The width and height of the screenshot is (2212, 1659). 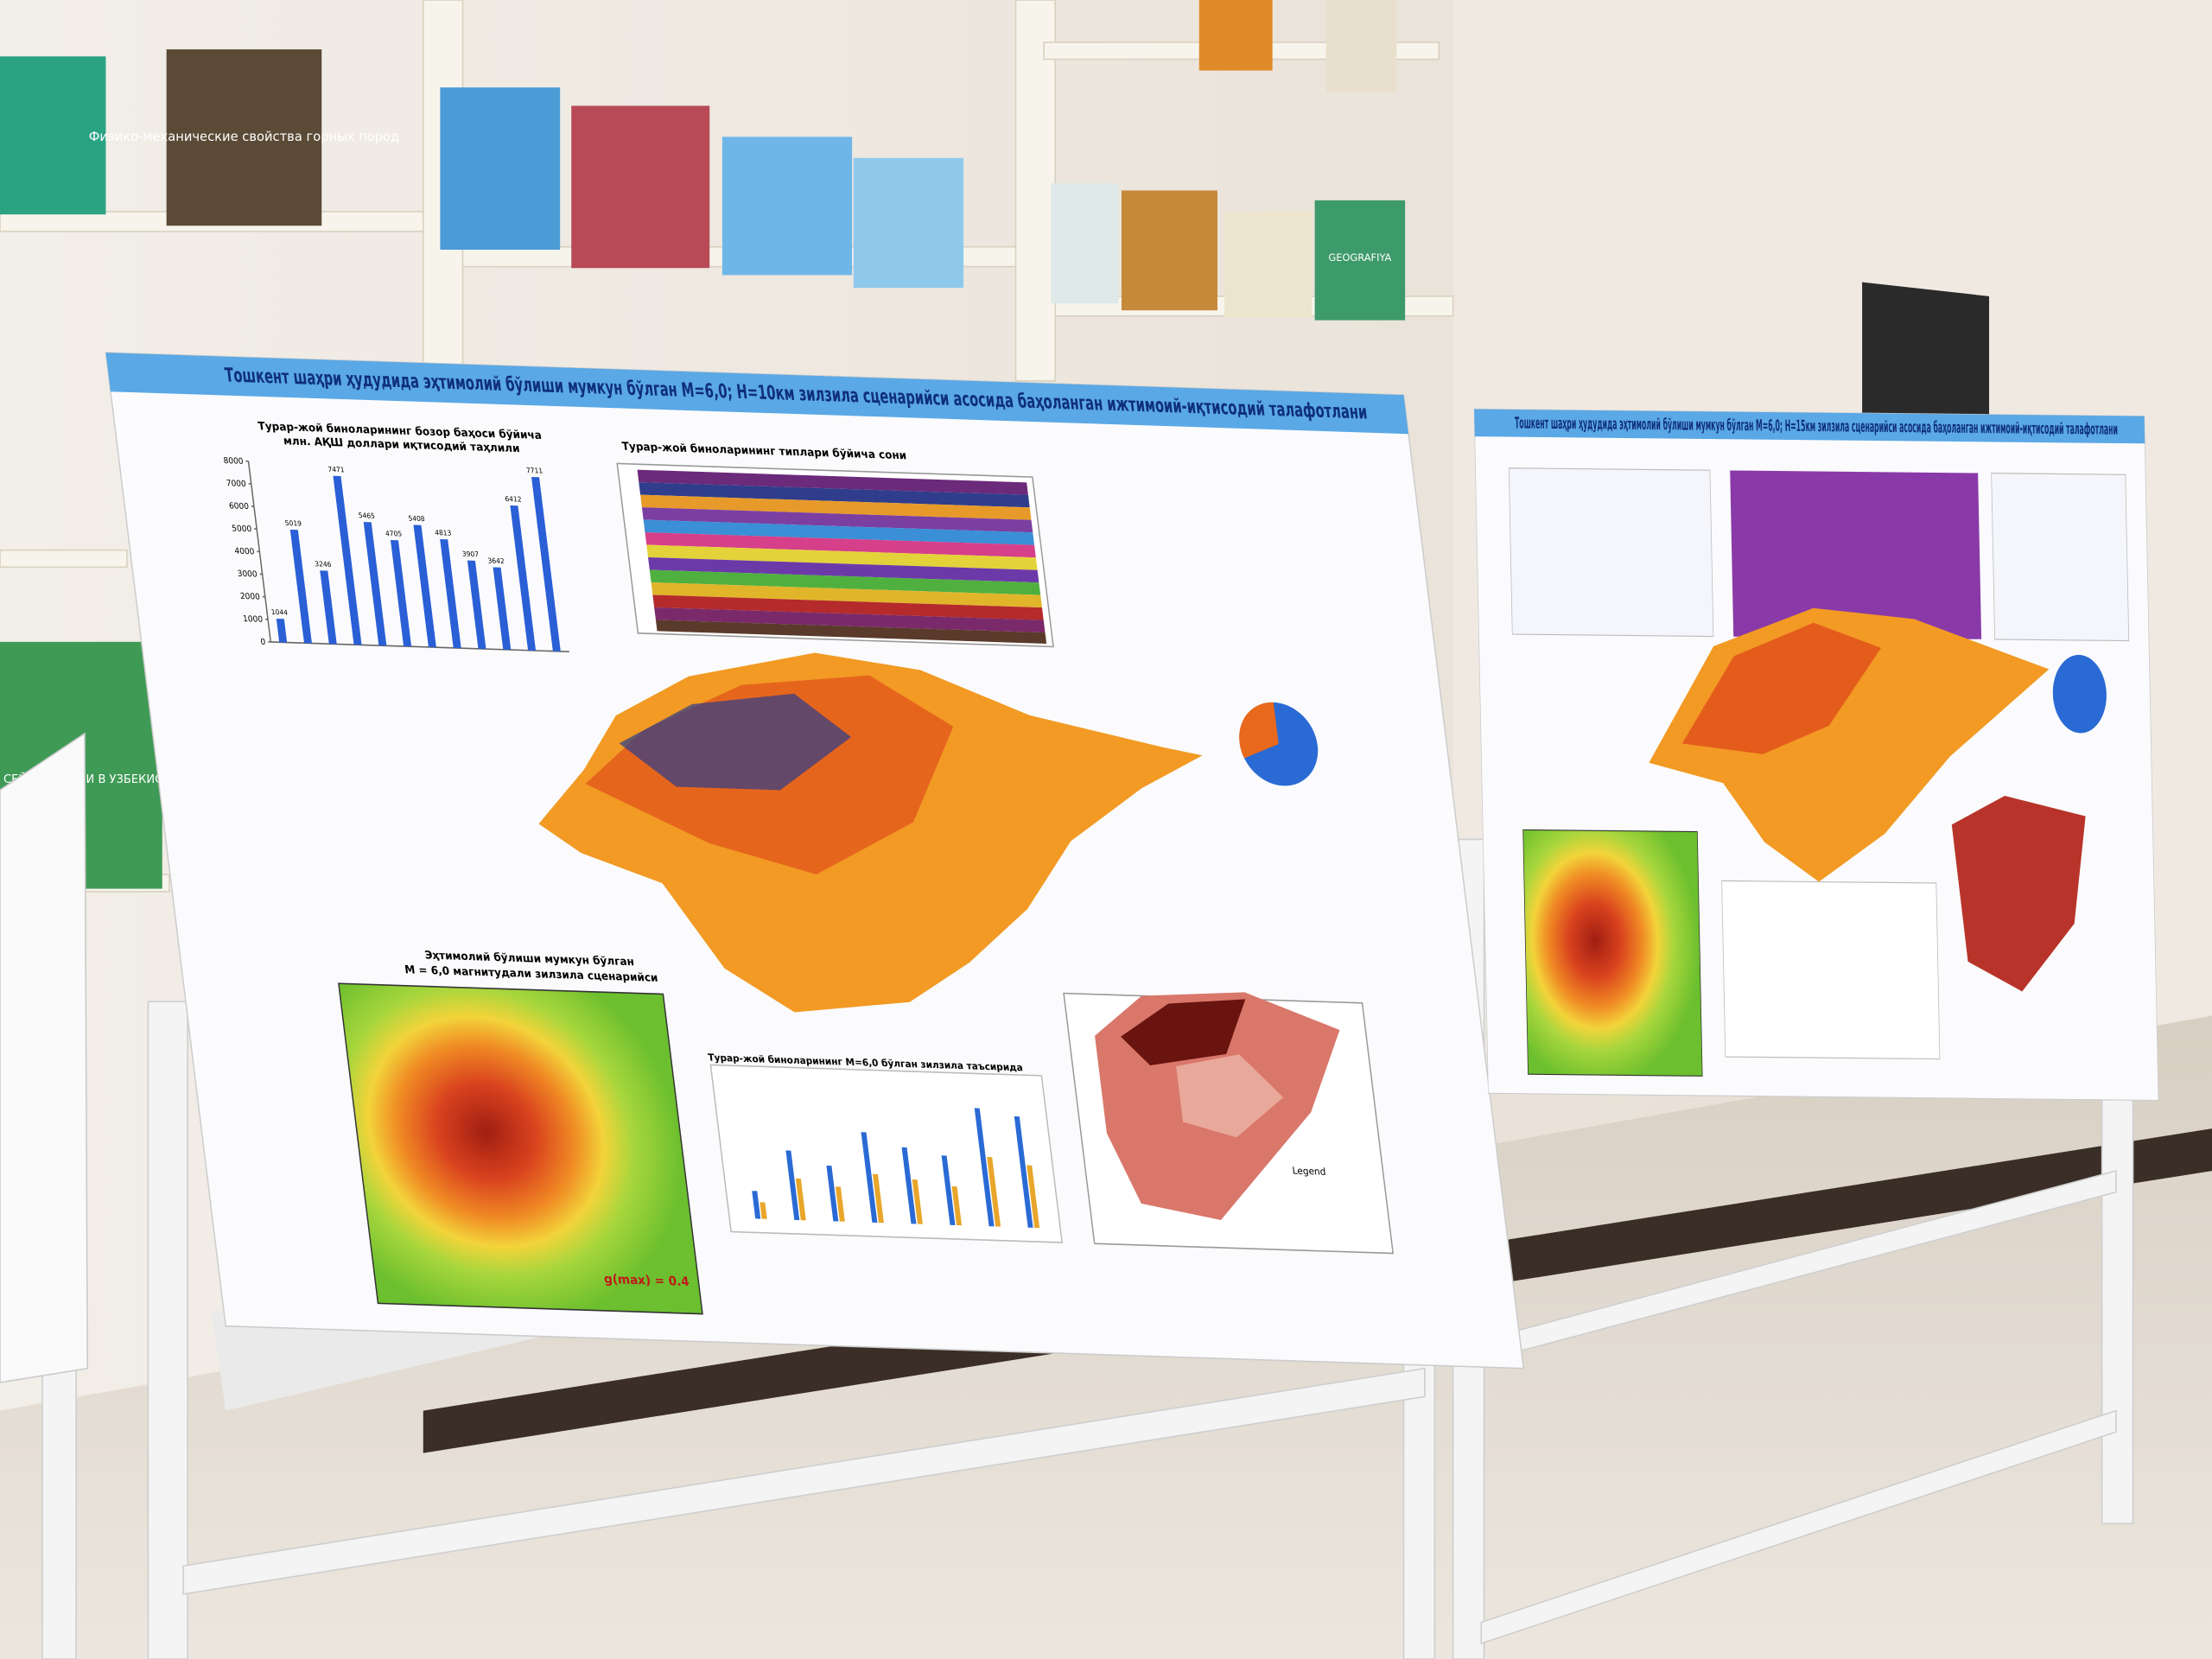 What do you see at coordinates (416, 518) in the screenshot?
I see `data-label: 5408` at bounding box center [416, 518].